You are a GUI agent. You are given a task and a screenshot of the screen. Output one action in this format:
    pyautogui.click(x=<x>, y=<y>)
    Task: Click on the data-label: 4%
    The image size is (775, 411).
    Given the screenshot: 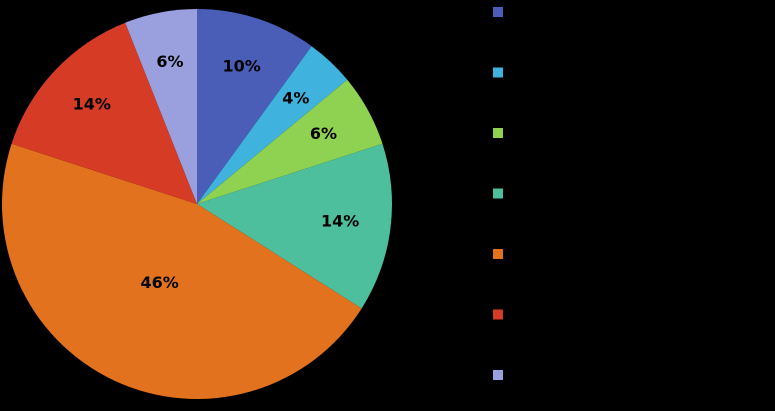 What is the action you would take?
    pyautogui.click(x=295, y=97)
    